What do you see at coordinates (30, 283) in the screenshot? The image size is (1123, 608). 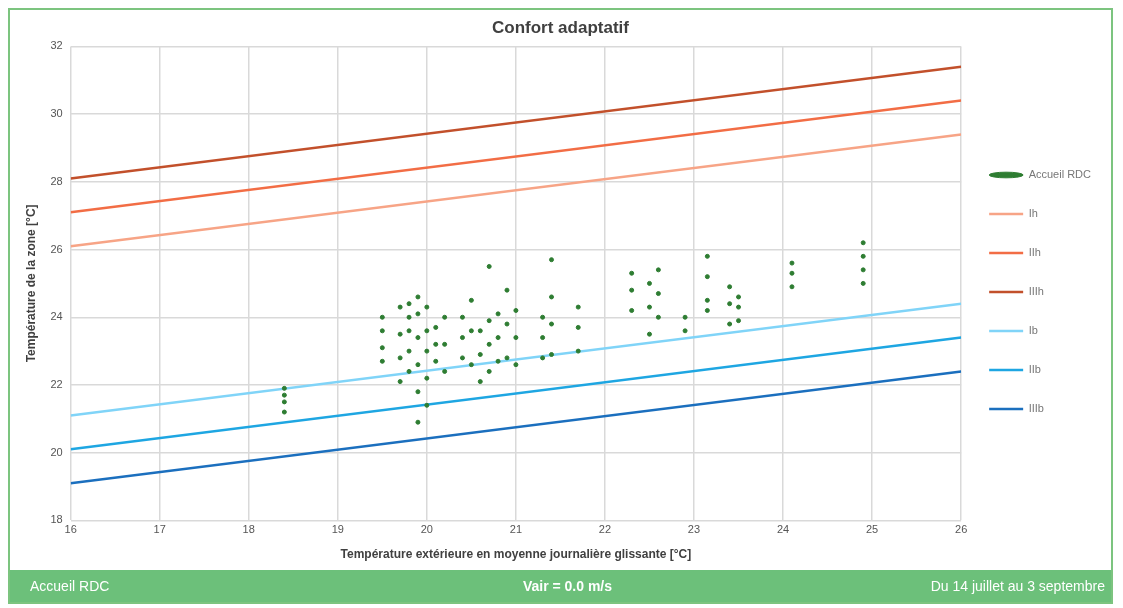 I see `y-axis-title: Température de la zone [°C]` at bounding box center [30, 283].